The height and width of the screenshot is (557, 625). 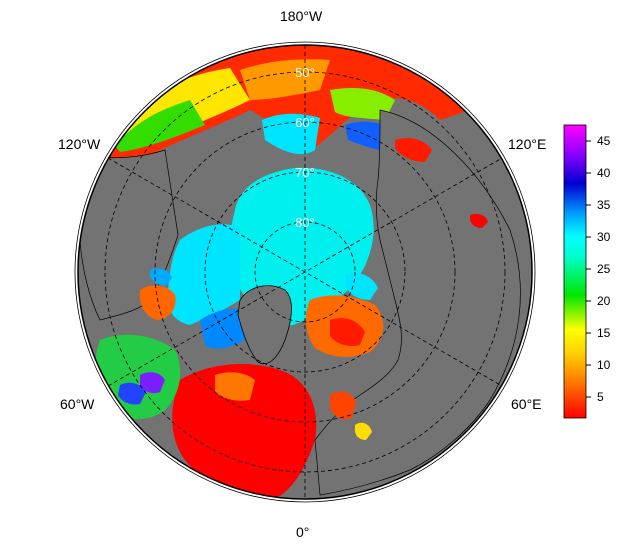 What do you see at coordinates (305, 122) in the screenshot?
I see `lat-label-60: 60°` at bounding box center [305, 122].